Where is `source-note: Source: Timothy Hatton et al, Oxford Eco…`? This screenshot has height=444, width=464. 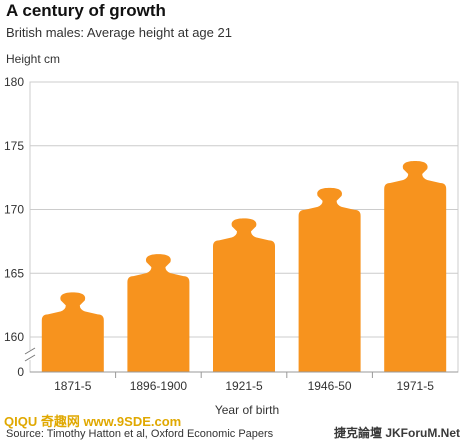 source-note: Source: Timothy Hatton et al, Oxford Eco… is located at coordinates (140, 434).